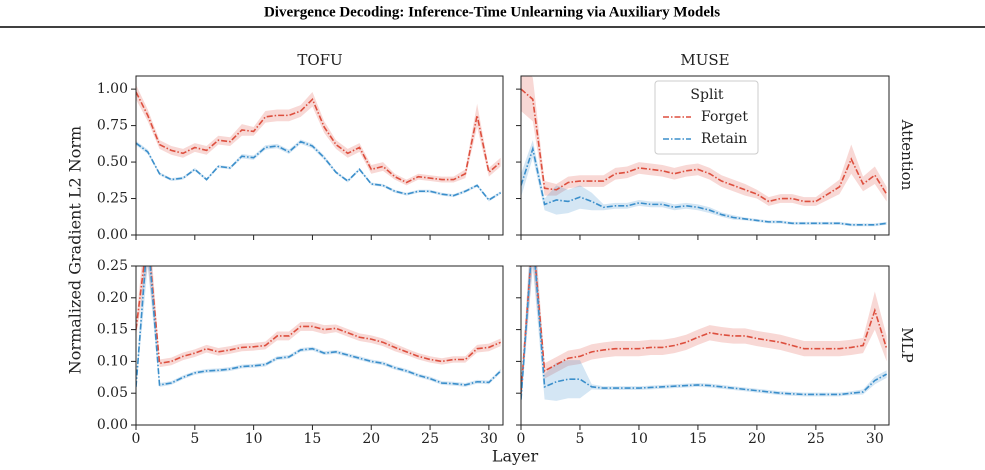 The image size is (985, 470). What do you see at coordinates (112, 162) in the screenshot?
I see `y-tick-label: 0.50` at bounding box center [112, 162].